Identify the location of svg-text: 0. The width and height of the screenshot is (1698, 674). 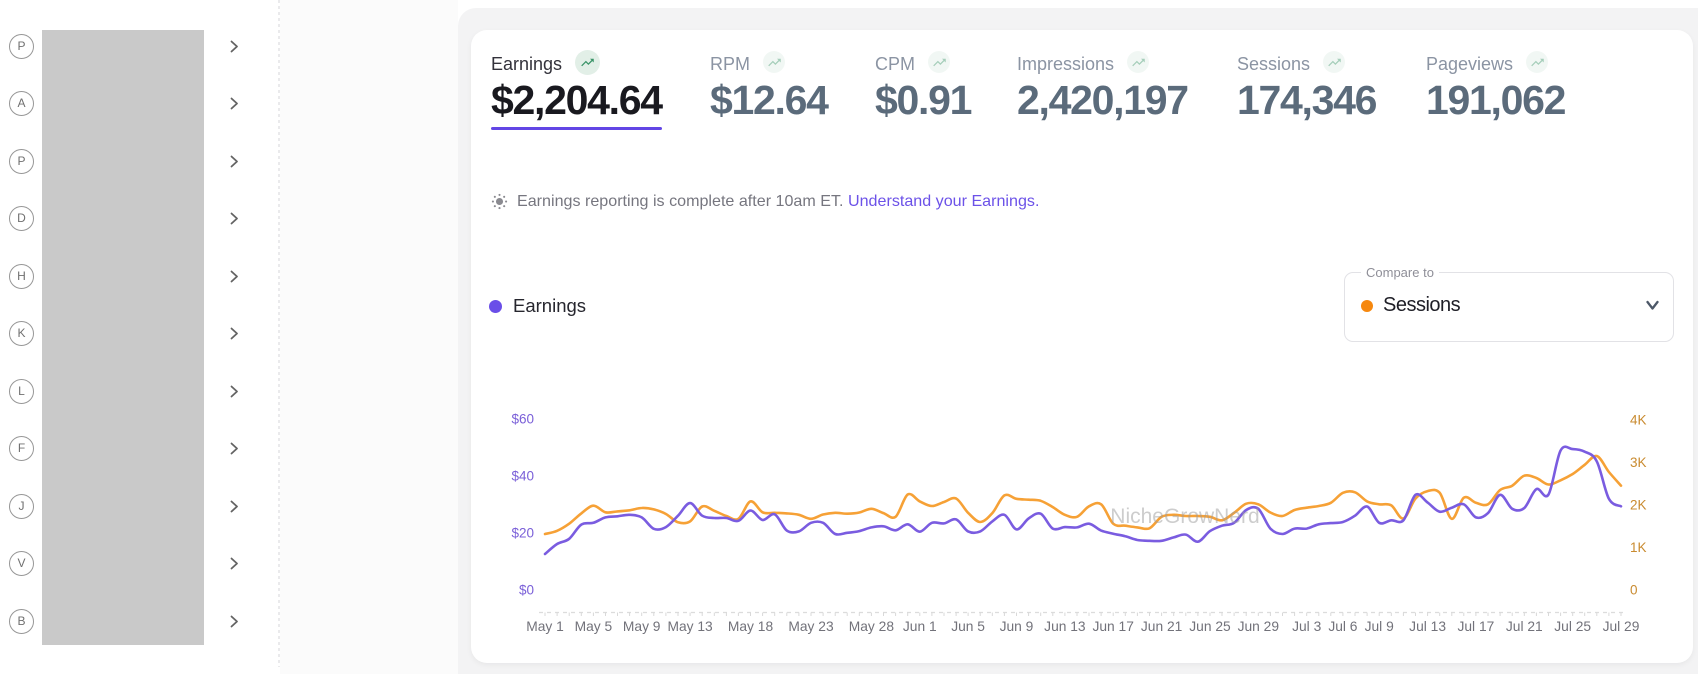
(1634, 590).